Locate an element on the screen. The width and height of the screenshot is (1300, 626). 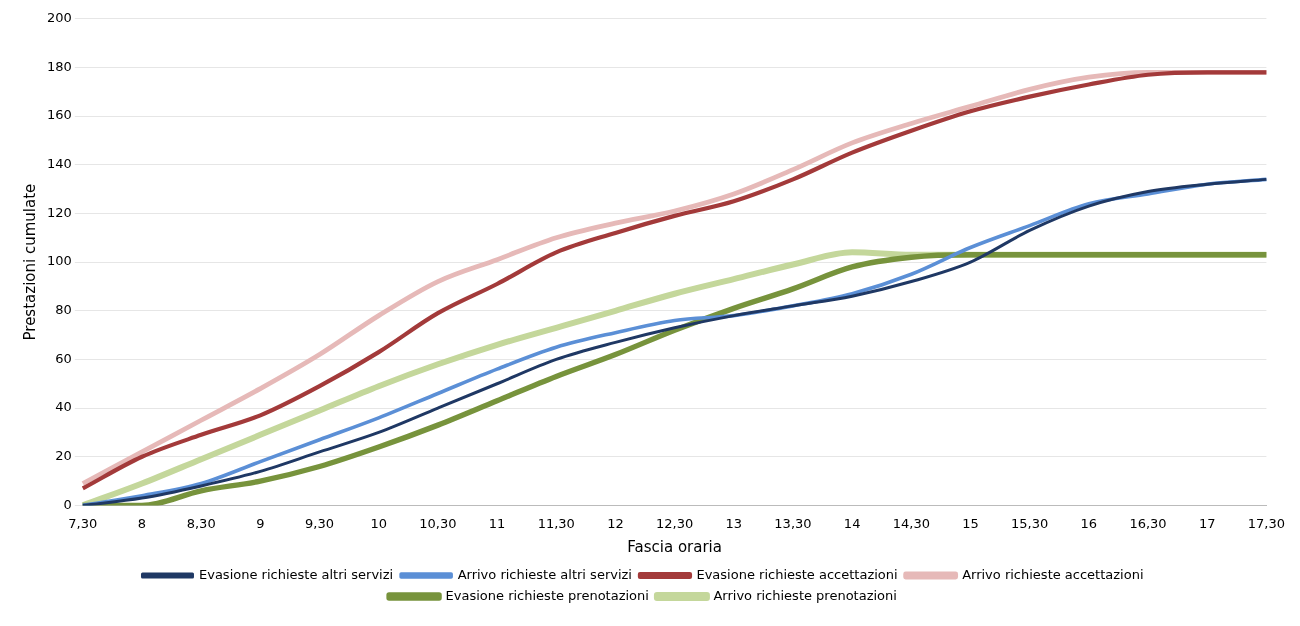
y-tick-label: 140 is located at coordinates (59, 164).